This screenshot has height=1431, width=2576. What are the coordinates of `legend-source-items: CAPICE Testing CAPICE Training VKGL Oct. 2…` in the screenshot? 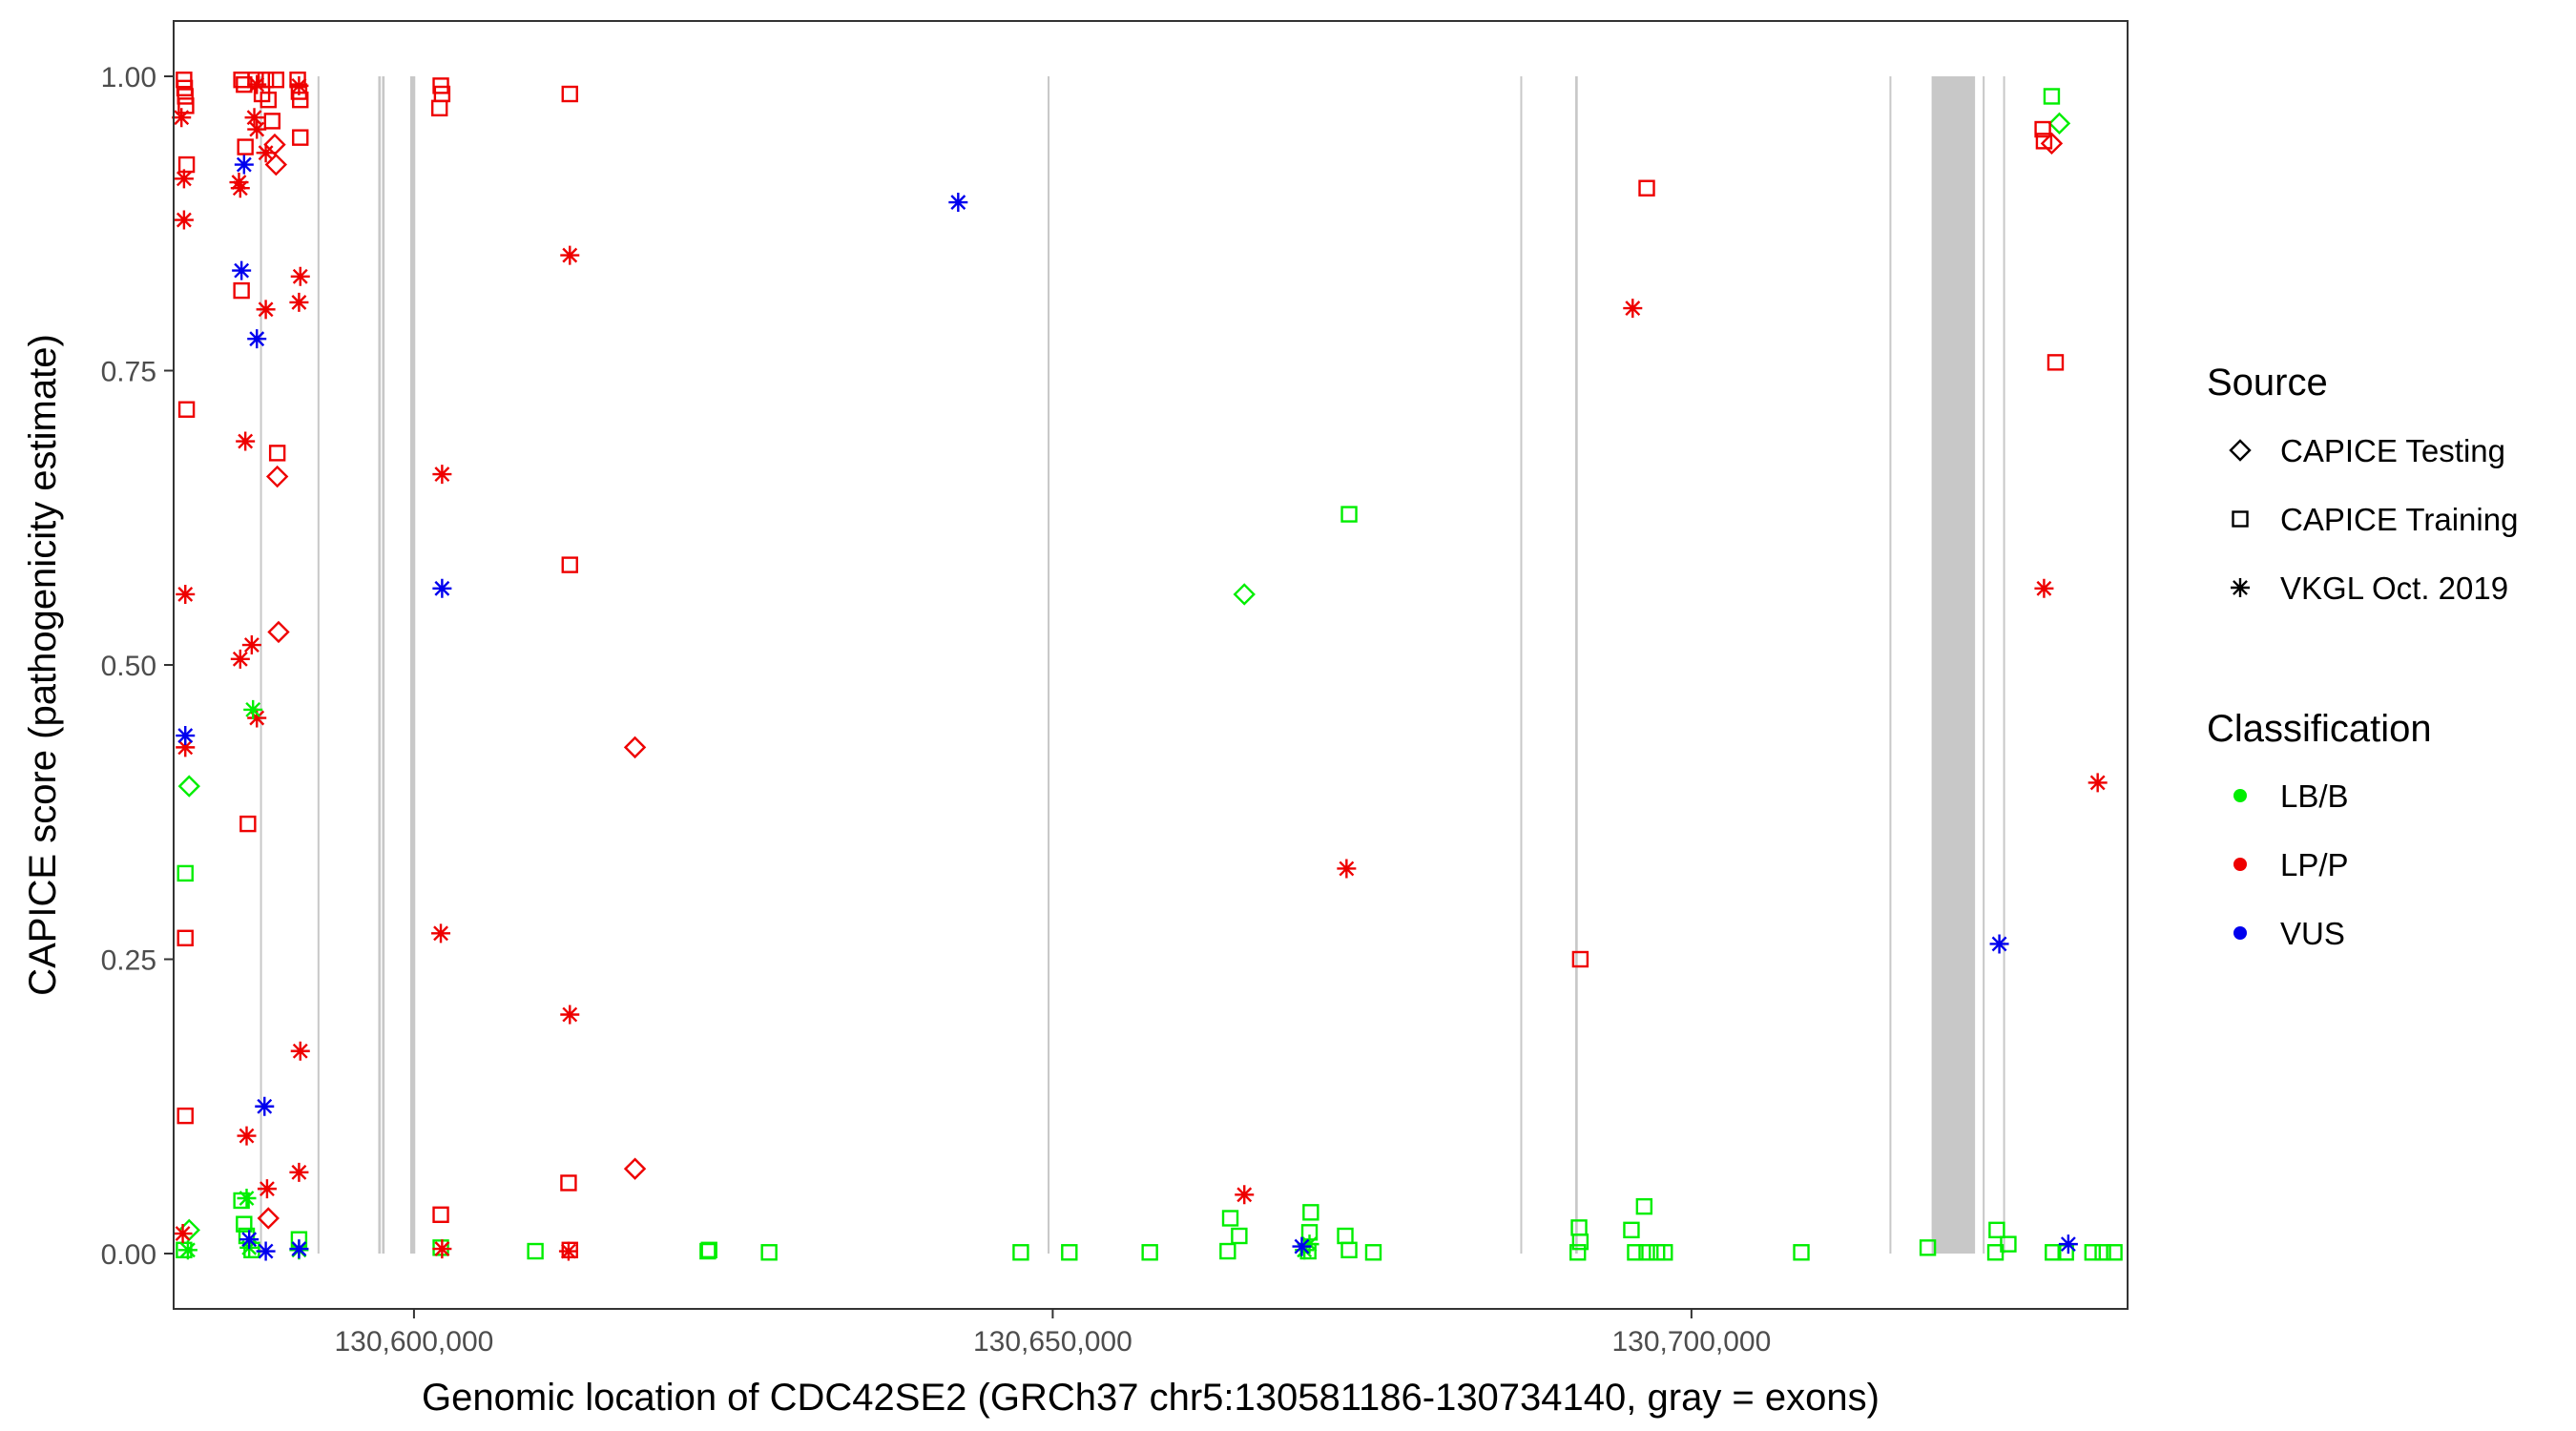 It's located at (2373, 519).